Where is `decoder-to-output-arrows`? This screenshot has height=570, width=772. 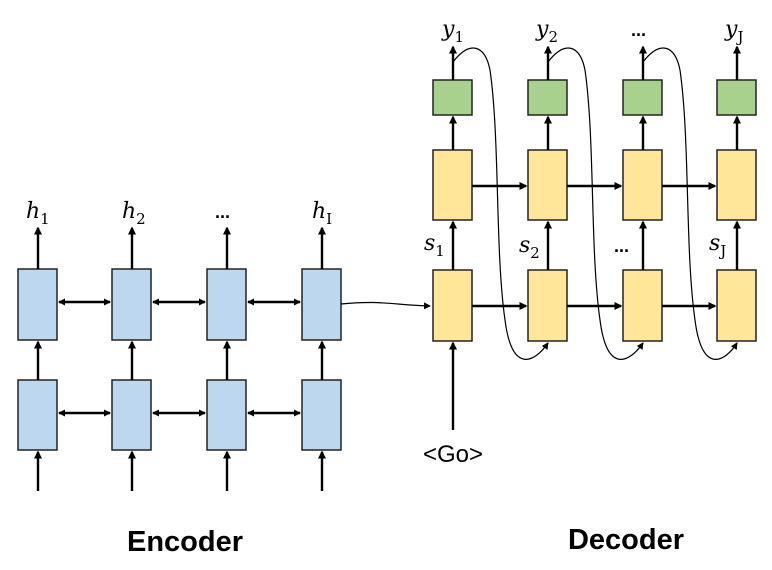
decoder-to-output-arrows is located at coordinates (595, 132).